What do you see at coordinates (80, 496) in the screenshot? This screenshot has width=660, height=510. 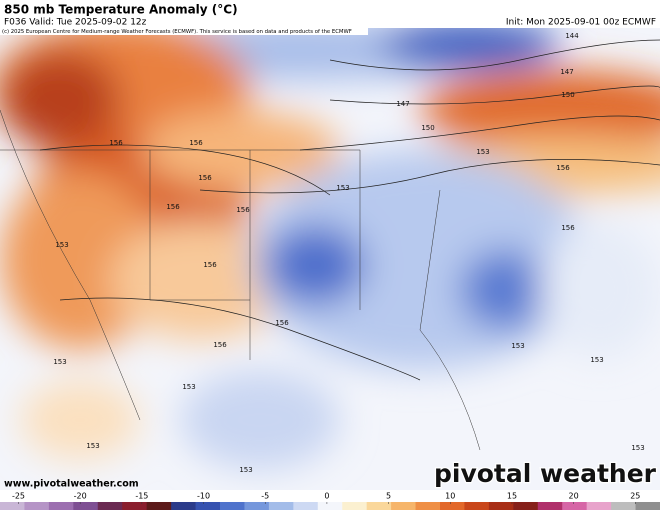 I see `colorbar-tick-label: -20` at bounding box center [80, 496].